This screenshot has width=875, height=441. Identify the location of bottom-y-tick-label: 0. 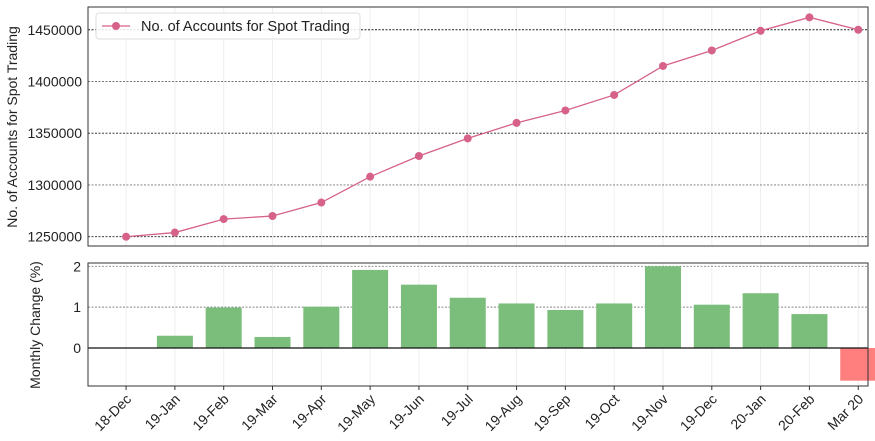
(77, 348).